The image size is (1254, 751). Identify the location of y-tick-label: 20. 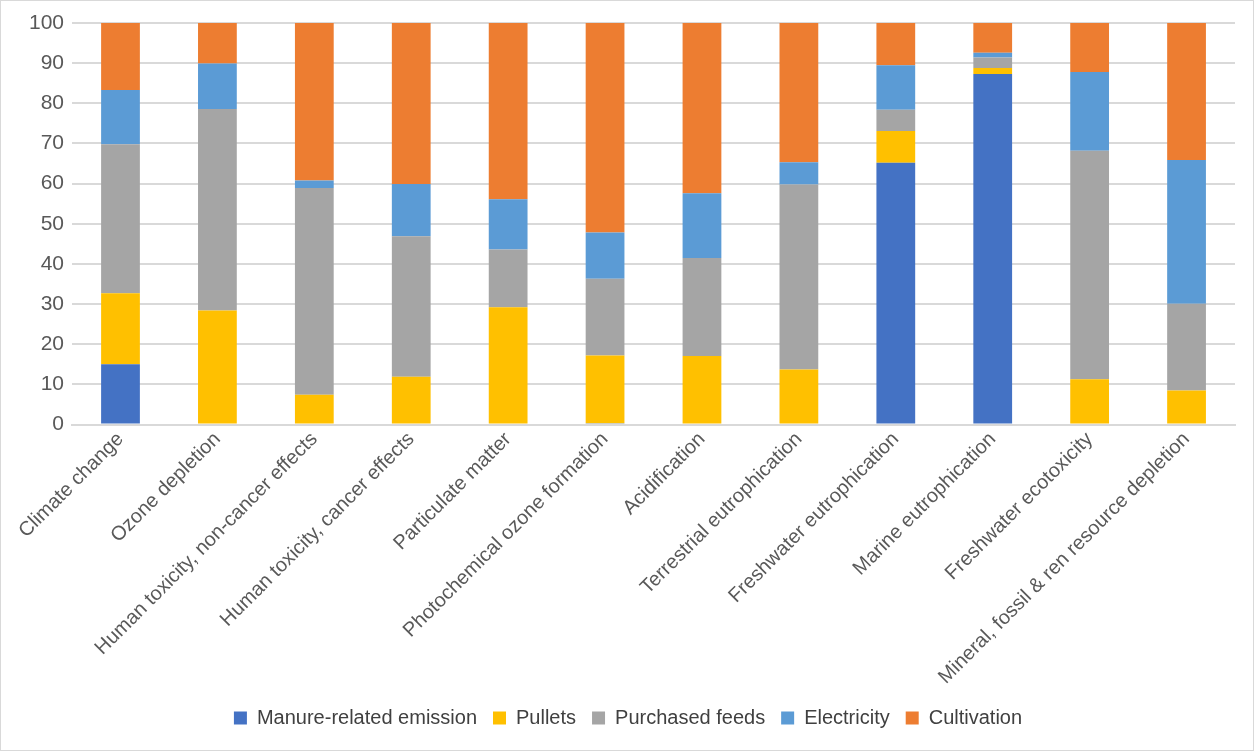
(52, 343).